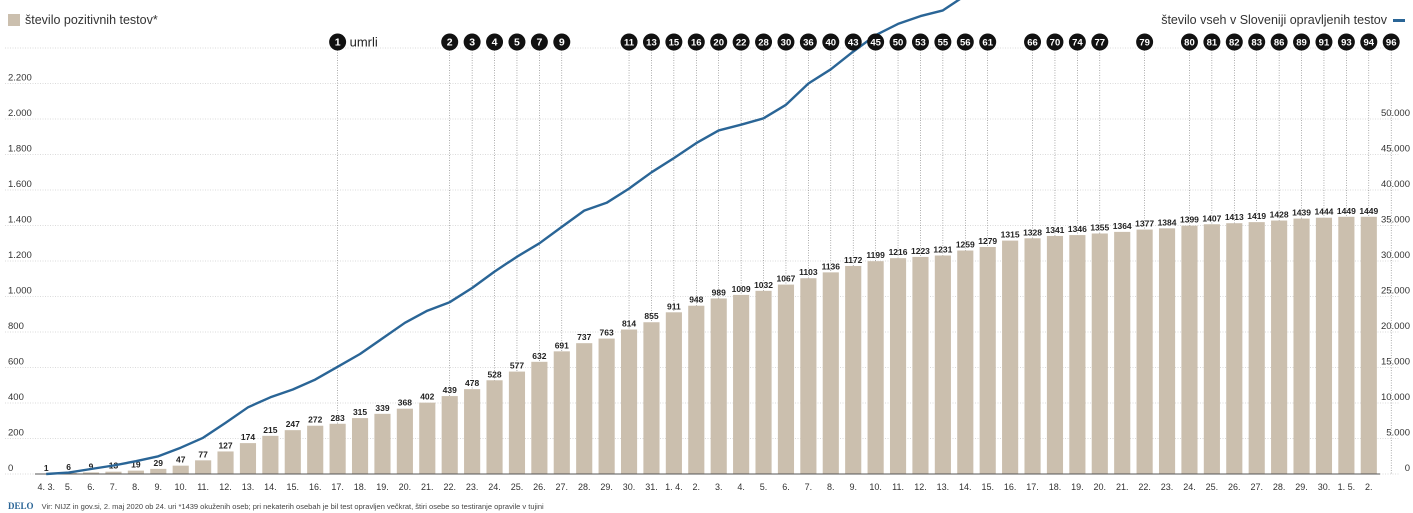 The image size is (1413, 513). I want to click on death-count-label: 56, so click(965, 43).